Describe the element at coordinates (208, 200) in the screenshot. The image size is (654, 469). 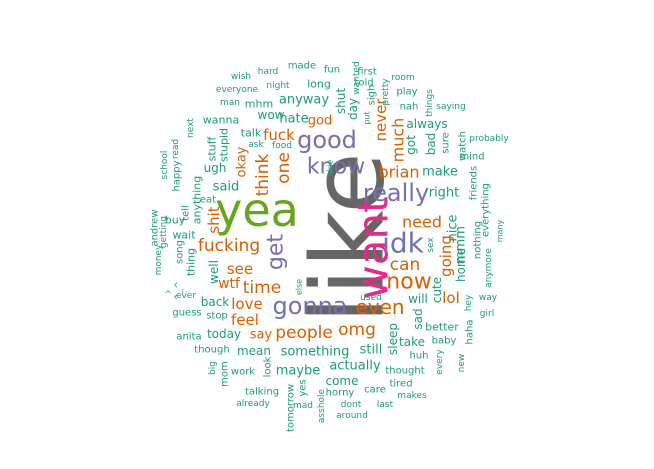
I see `cloud-word: eat` at that location.